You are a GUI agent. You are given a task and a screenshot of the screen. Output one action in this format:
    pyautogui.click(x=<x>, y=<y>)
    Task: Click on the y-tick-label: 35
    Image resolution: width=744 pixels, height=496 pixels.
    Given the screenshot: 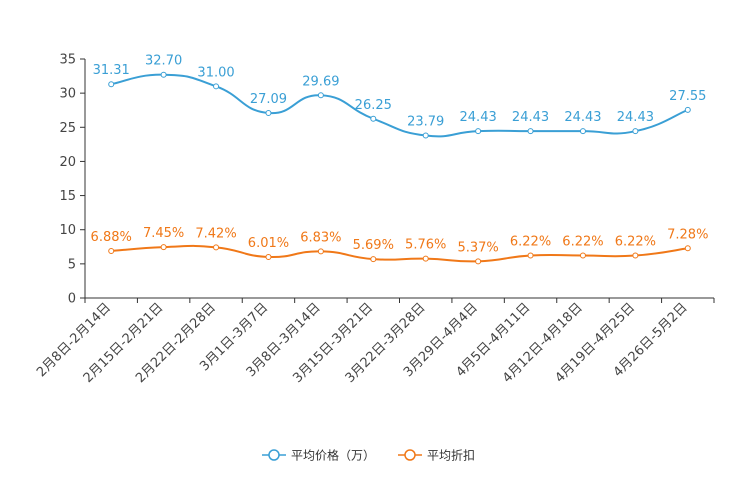 What is the action you would take?
    pyautogui.click(x=67, y=60)
    